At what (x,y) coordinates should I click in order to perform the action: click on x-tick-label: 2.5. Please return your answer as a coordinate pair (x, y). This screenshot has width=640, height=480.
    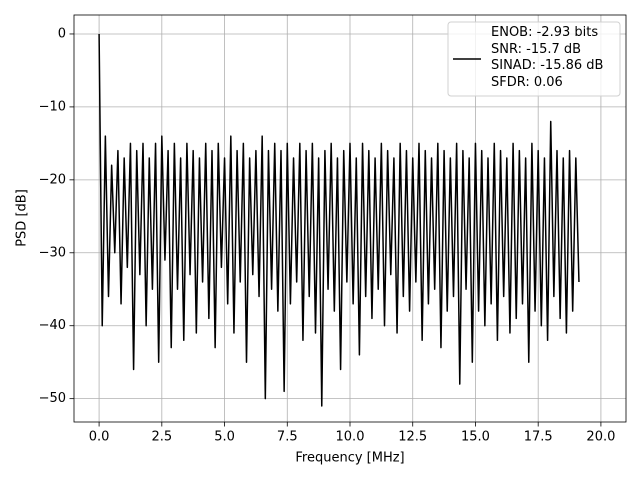
    Looking at the image, I should click on (161, 437).